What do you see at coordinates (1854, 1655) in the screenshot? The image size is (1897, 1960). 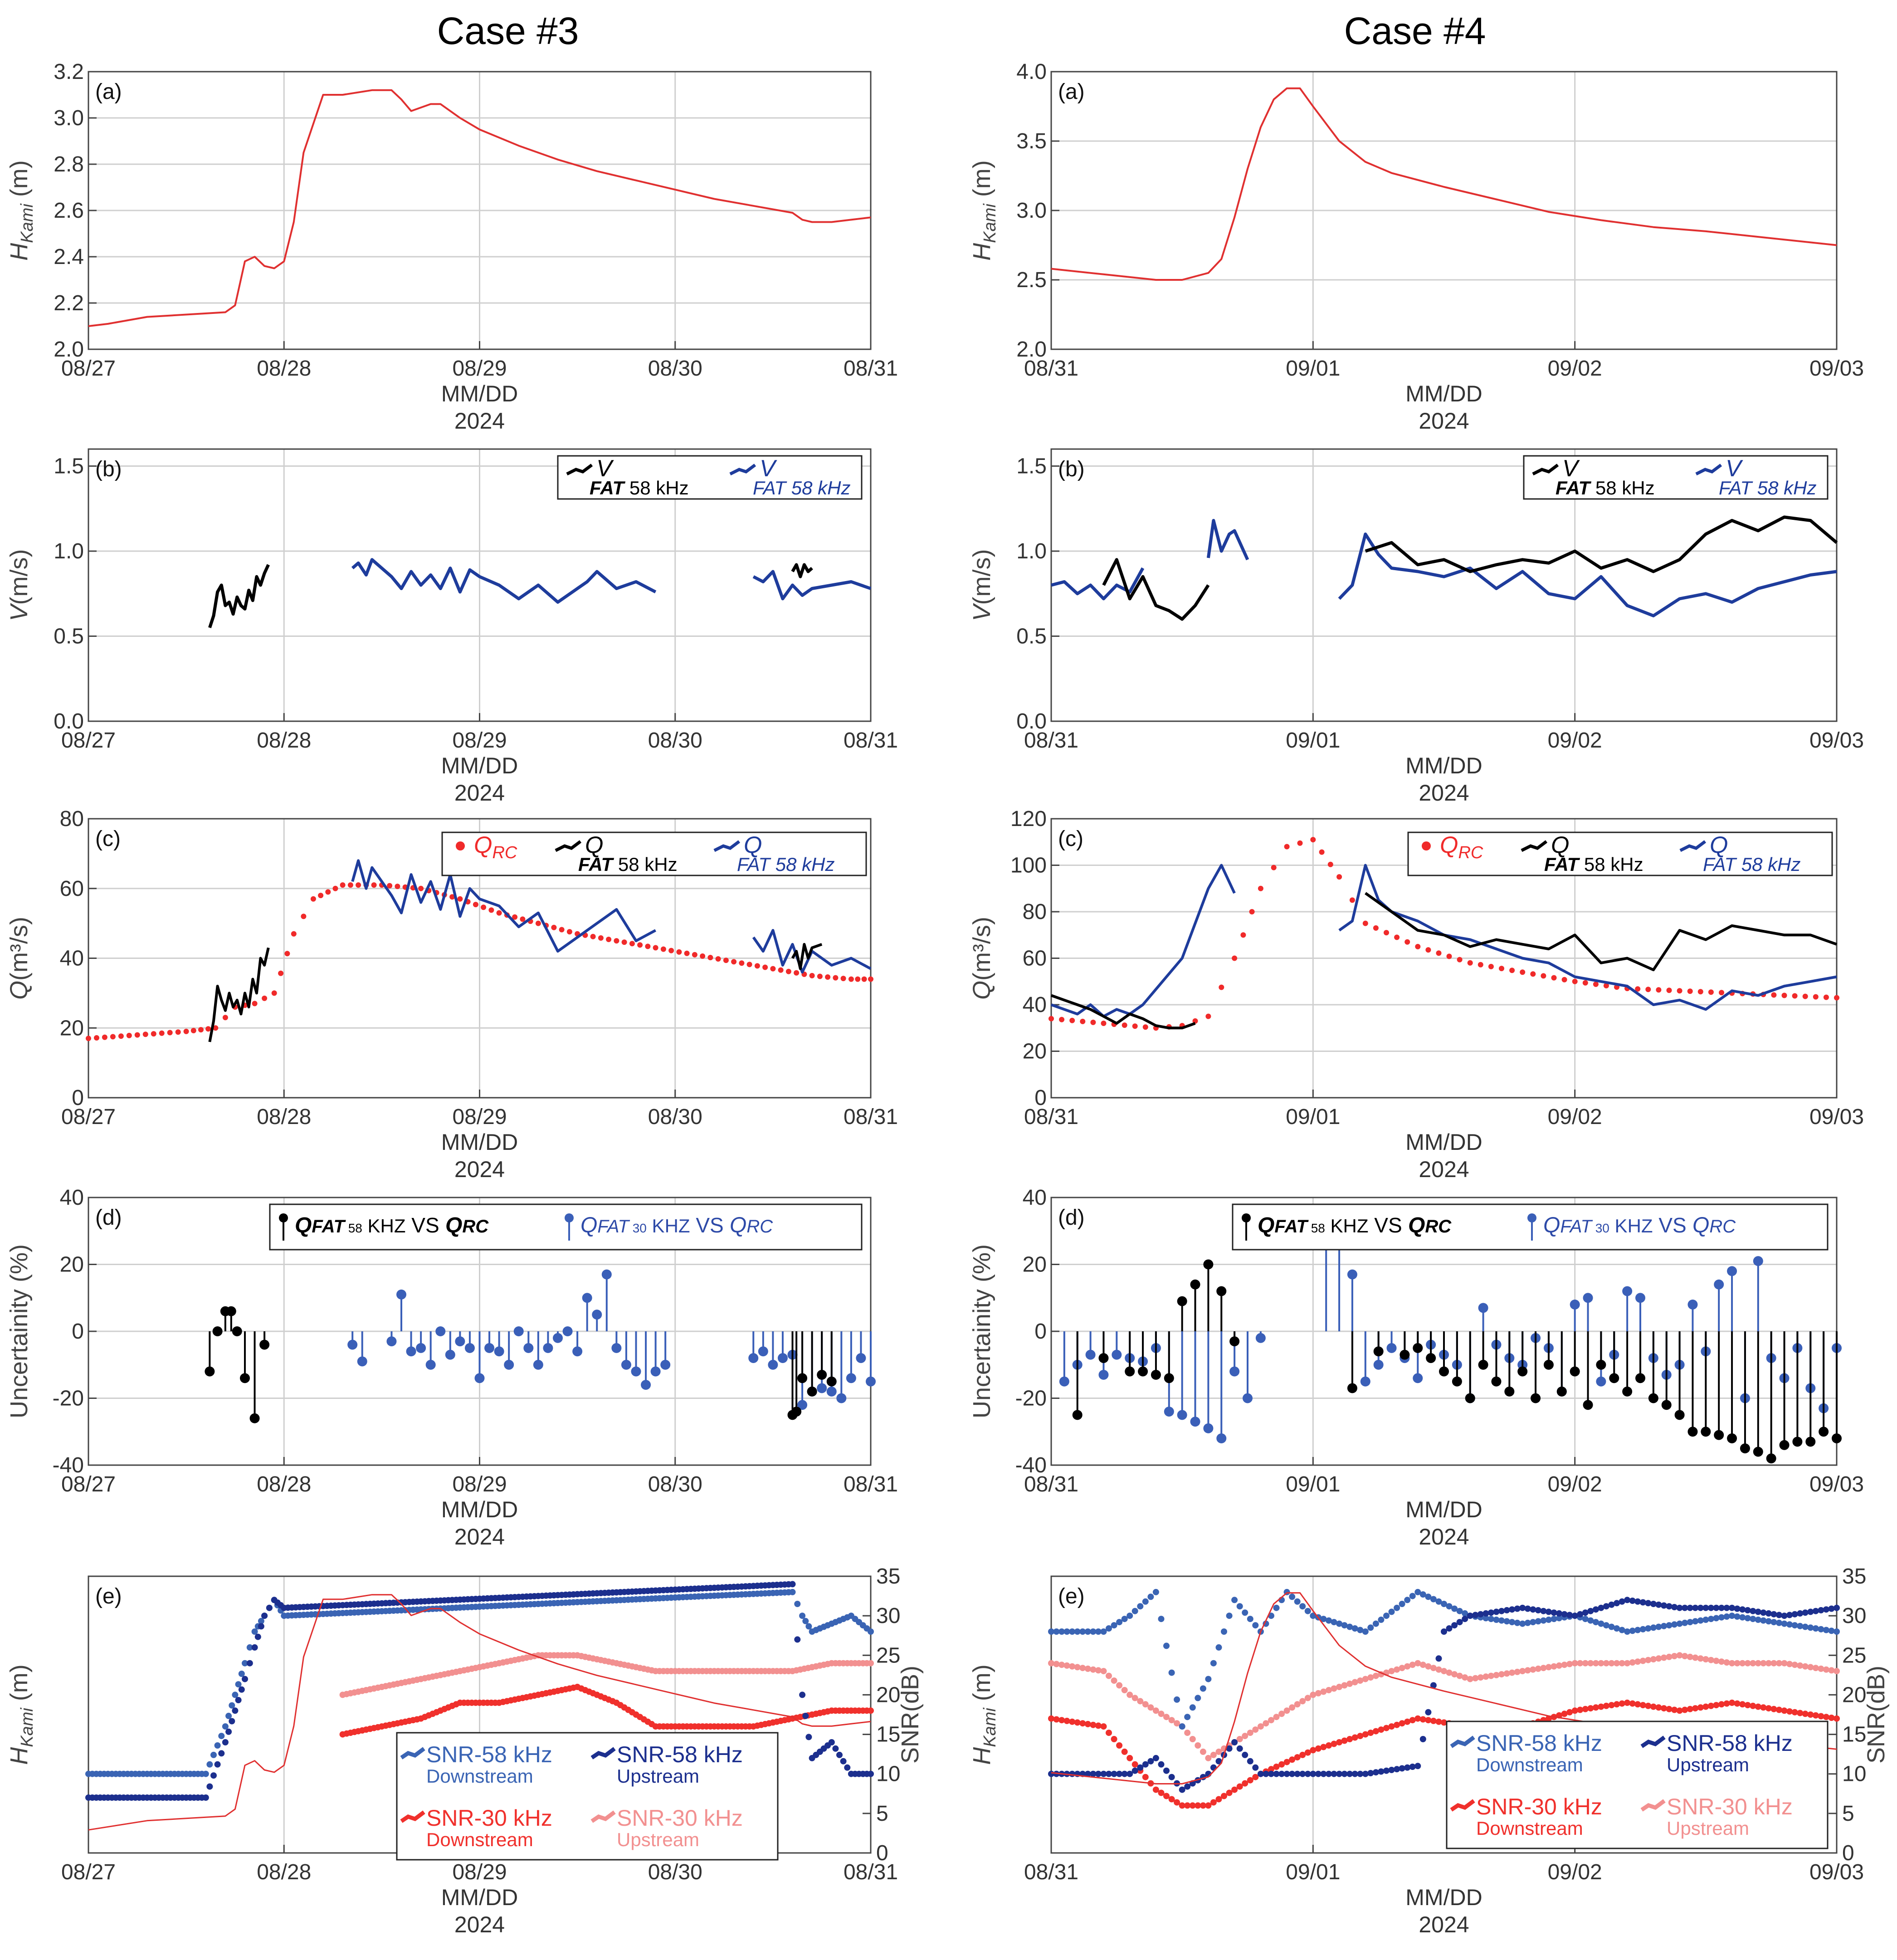 I see `y-right-tick-label: 25` at bounding box center [1854, 1655].